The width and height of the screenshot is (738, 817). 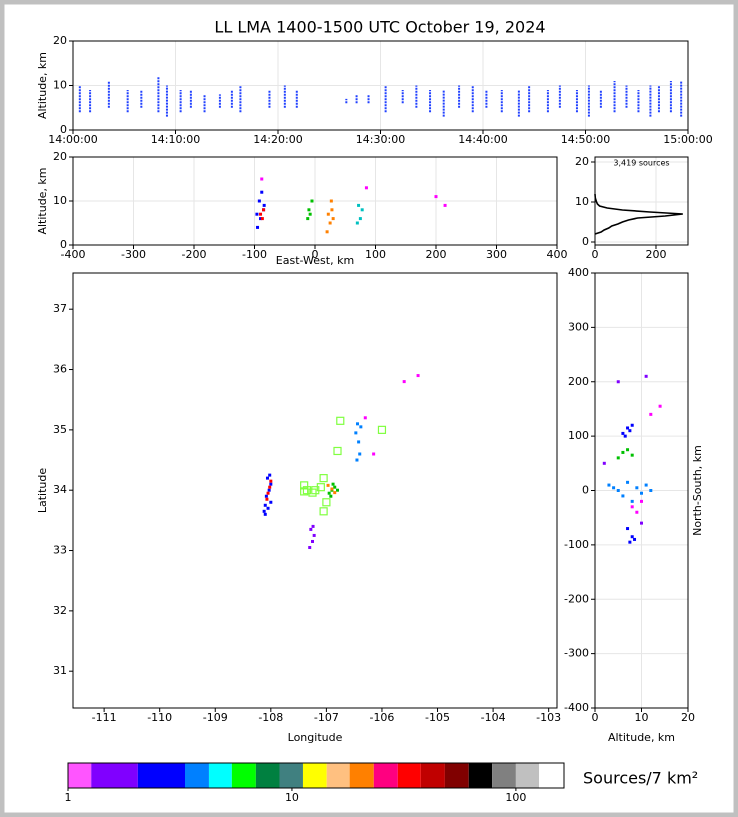 I want to click on y-tick-label: 10, so click(x=582, y=201).